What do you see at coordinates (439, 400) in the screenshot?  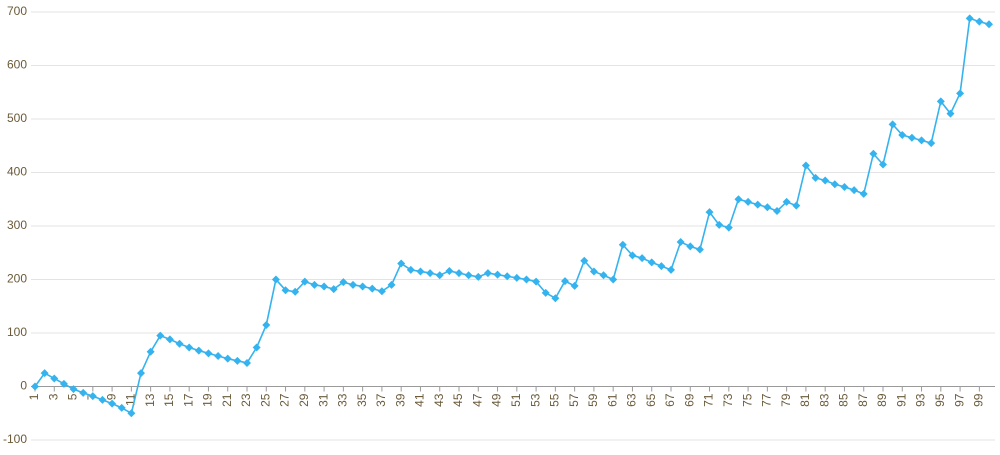 I see `x-tick-label: 43` at bounding box center [439, 400].